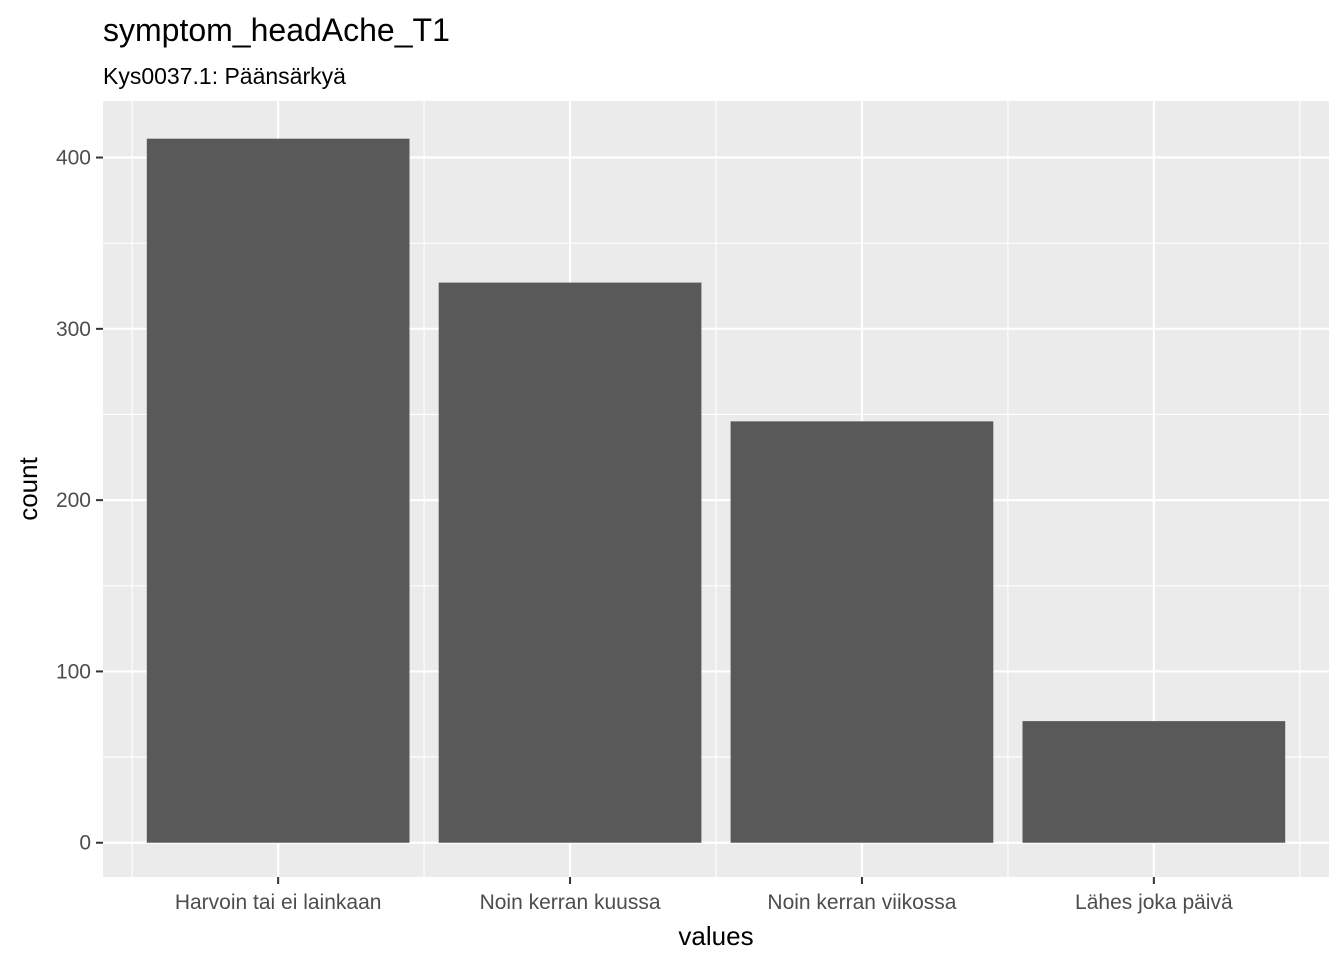  Describe the element at coordinates (28, 488) in the screenshot. I see `y-axis-title: count` at that location.